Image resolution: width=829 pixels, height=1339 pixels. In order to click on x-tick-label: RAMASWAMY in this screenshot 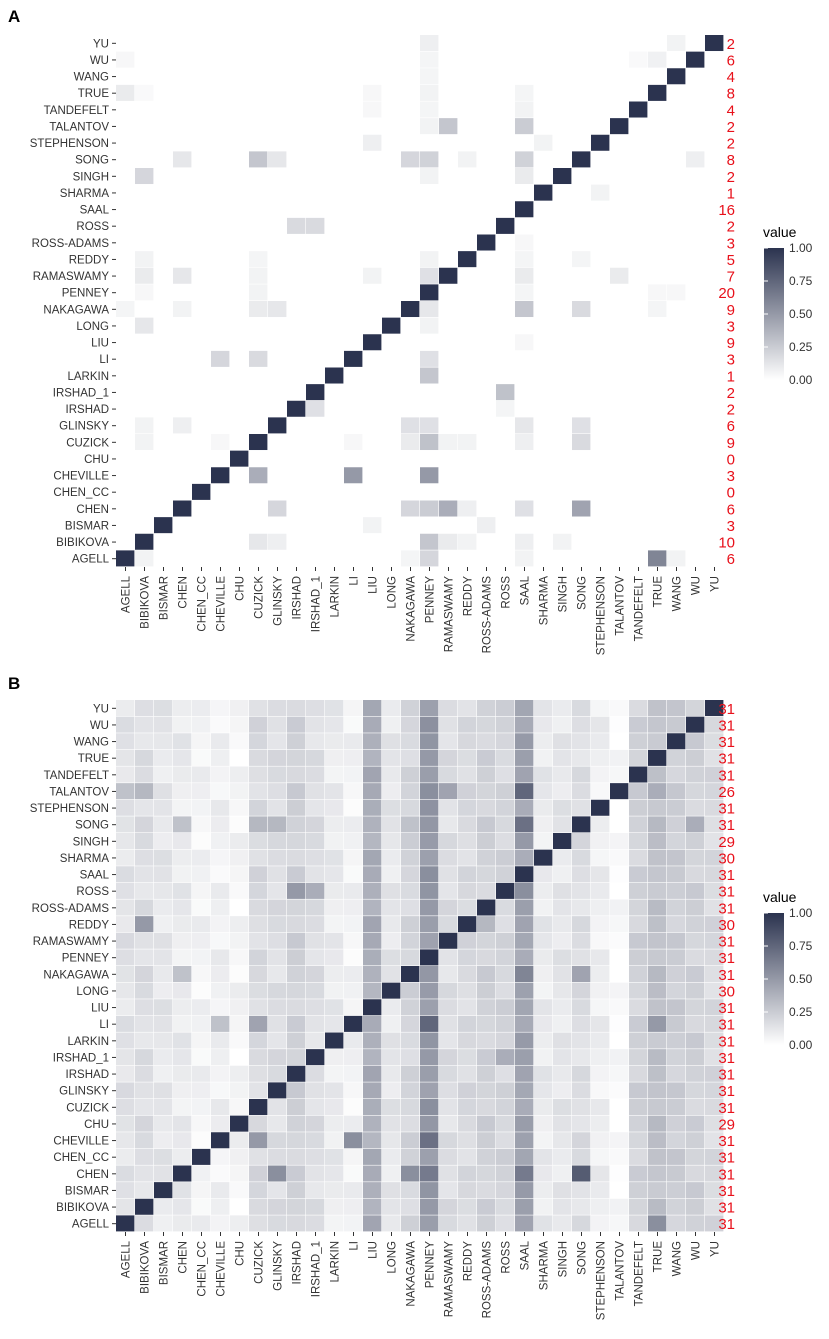, I will do `click(450, 1279)`.